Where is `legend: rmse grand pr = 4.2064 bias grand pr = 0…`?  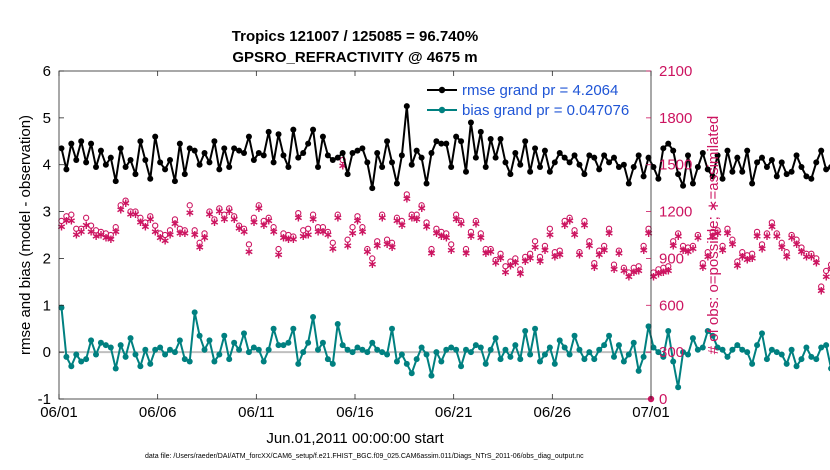 legend: rmse grand pr = 4.2064 bias grand pr = 0… is located at coordinates (528, 100).